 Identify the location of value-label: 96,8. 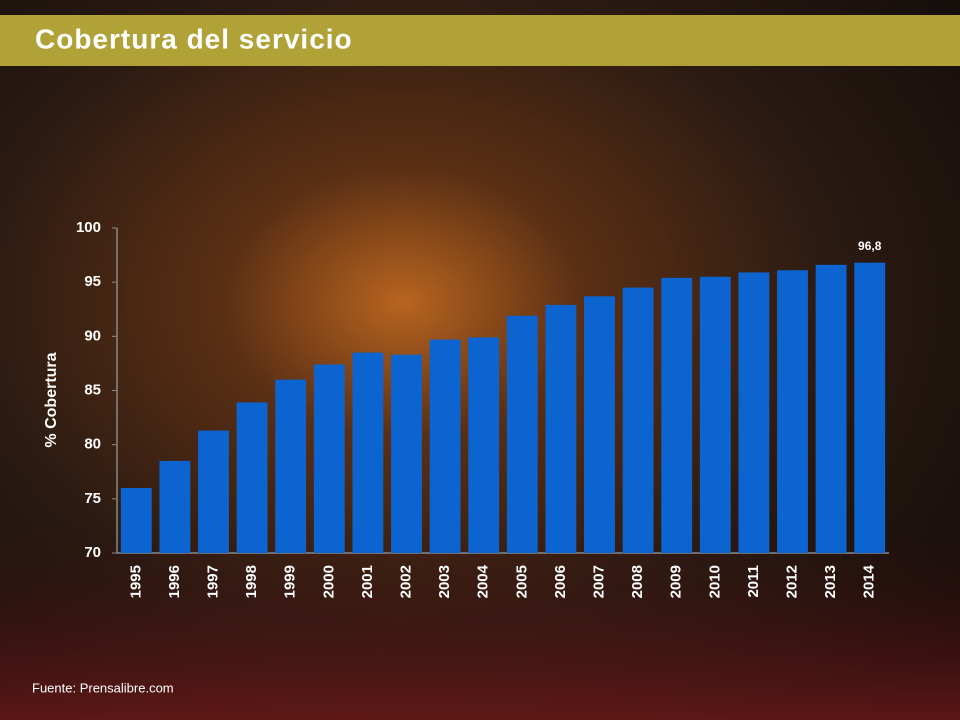
(870, 246).